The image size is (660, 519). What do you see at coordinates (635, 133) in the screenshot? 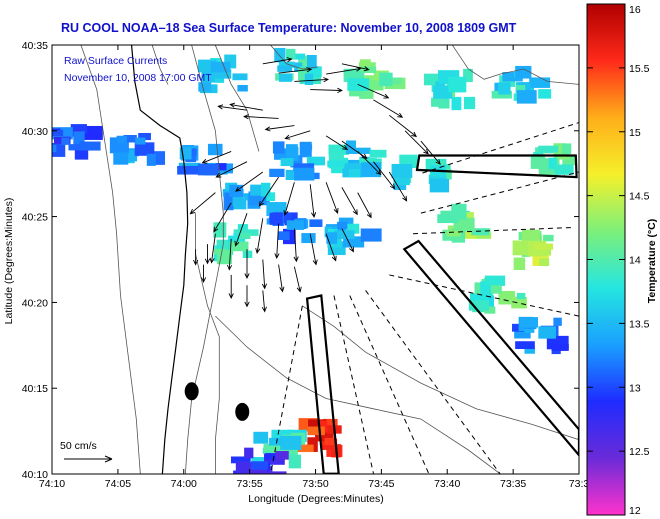
I see `colorbar-tick-label: 15` at bounding box center [635, 133].